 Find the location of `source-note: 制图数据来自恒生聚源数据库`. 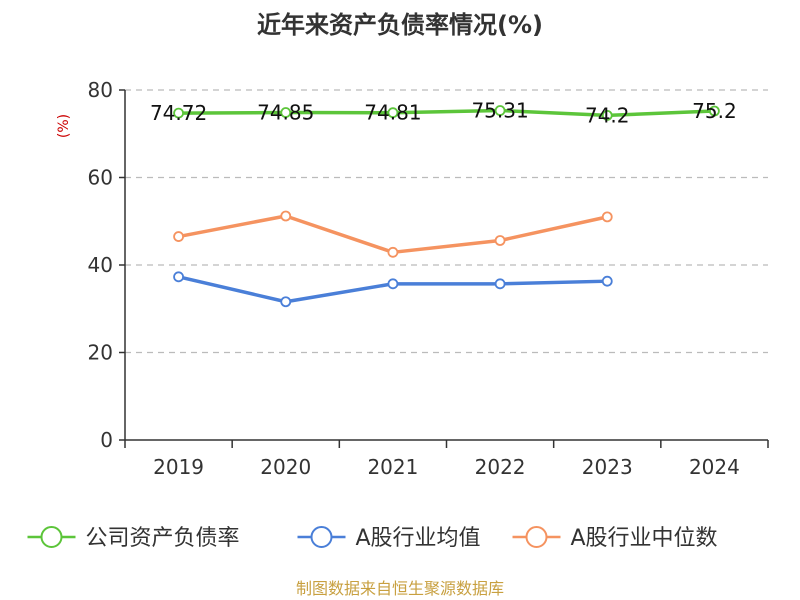

source-note: 制图数据来自恒生聚源数据库 is located at coordinates (400, 588).